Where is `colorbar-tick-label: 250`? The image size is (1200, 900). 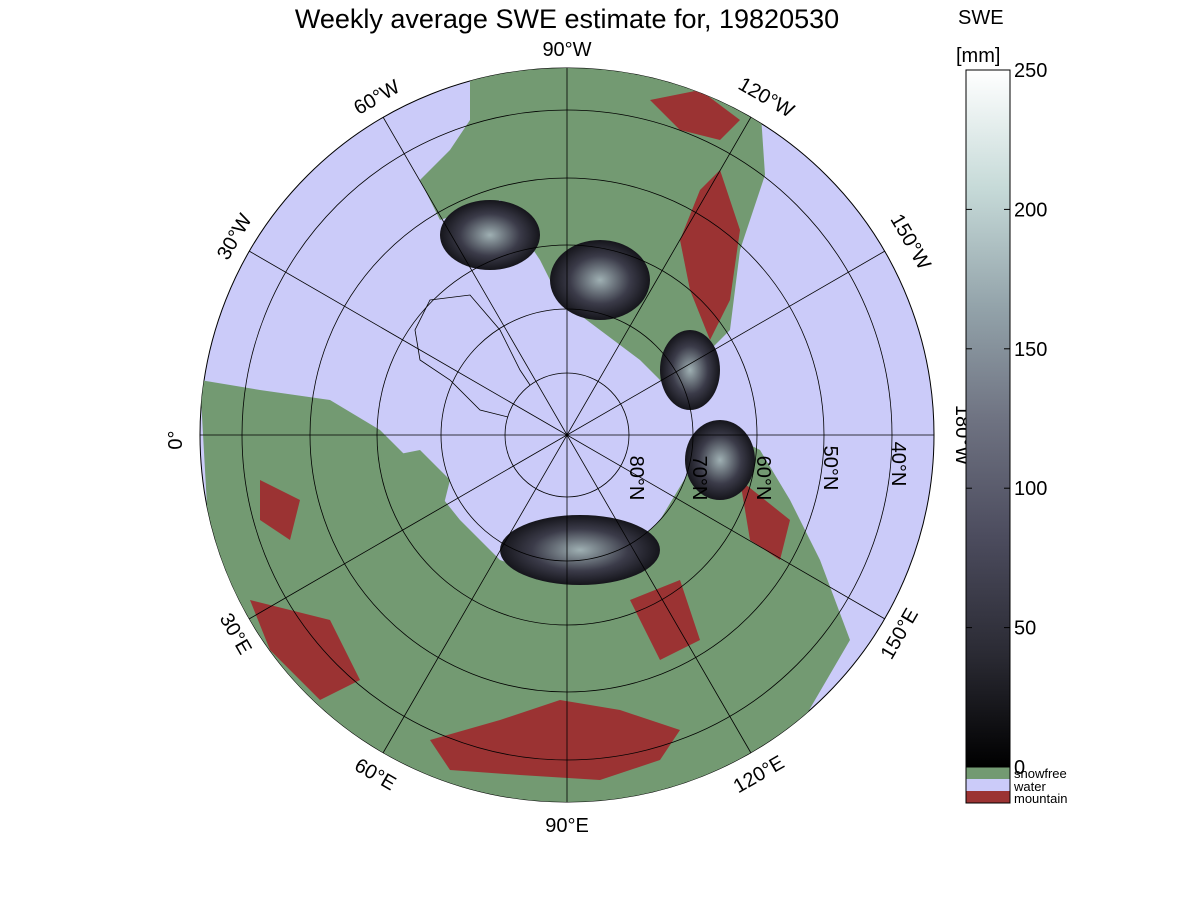 colorbar-tick-label: 250 is located at coordinates (1030, 71).